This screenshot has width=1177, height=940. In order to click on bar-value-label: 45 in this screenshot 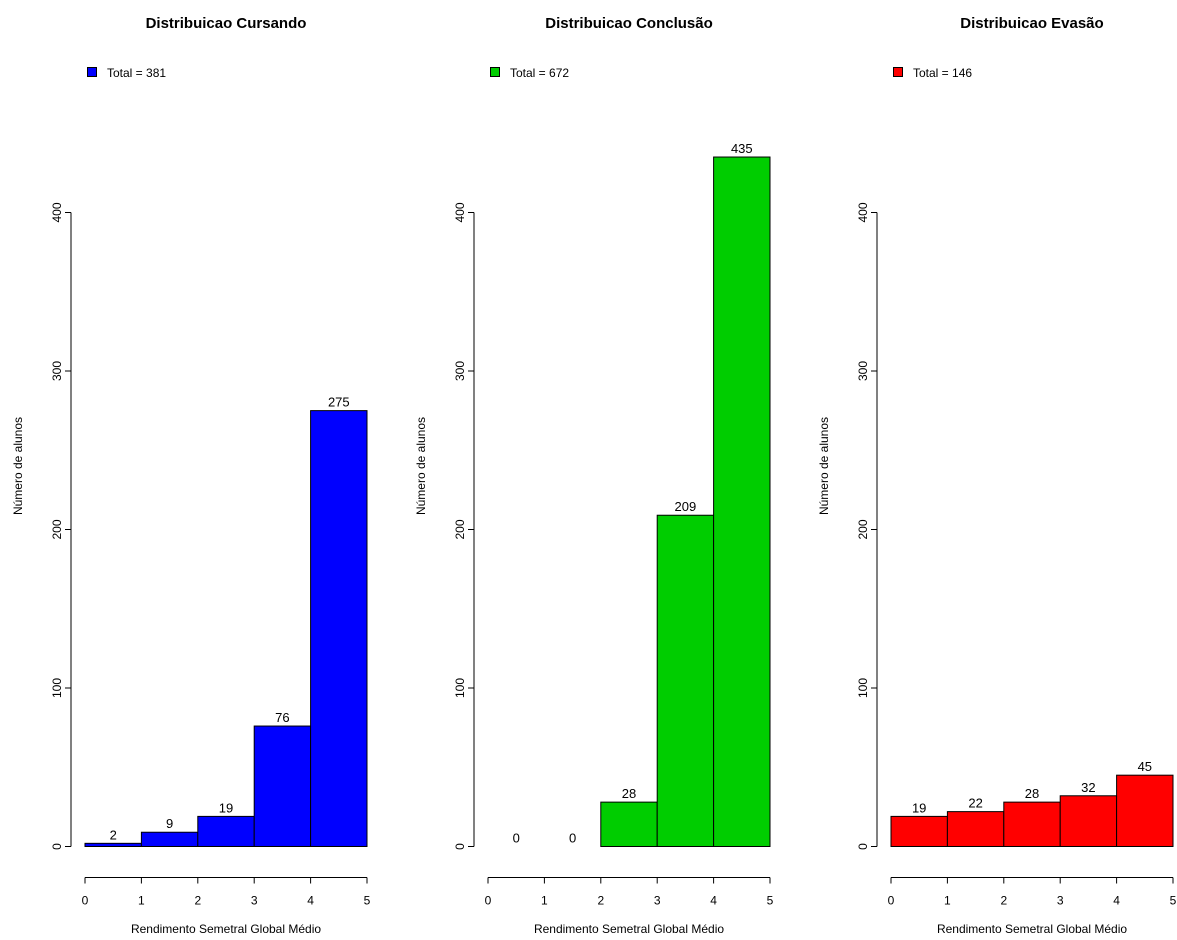, I will do `click(1145, 766)`.